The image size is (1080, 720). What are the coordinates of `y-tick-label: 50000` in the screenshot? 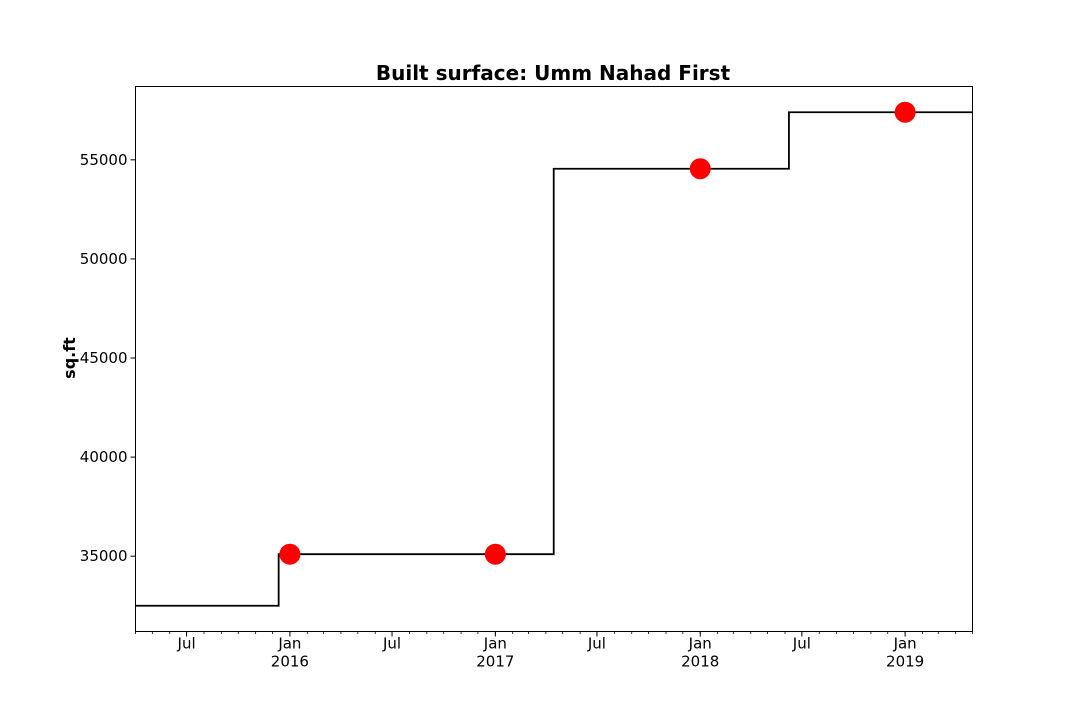 It's located at (104, 259).